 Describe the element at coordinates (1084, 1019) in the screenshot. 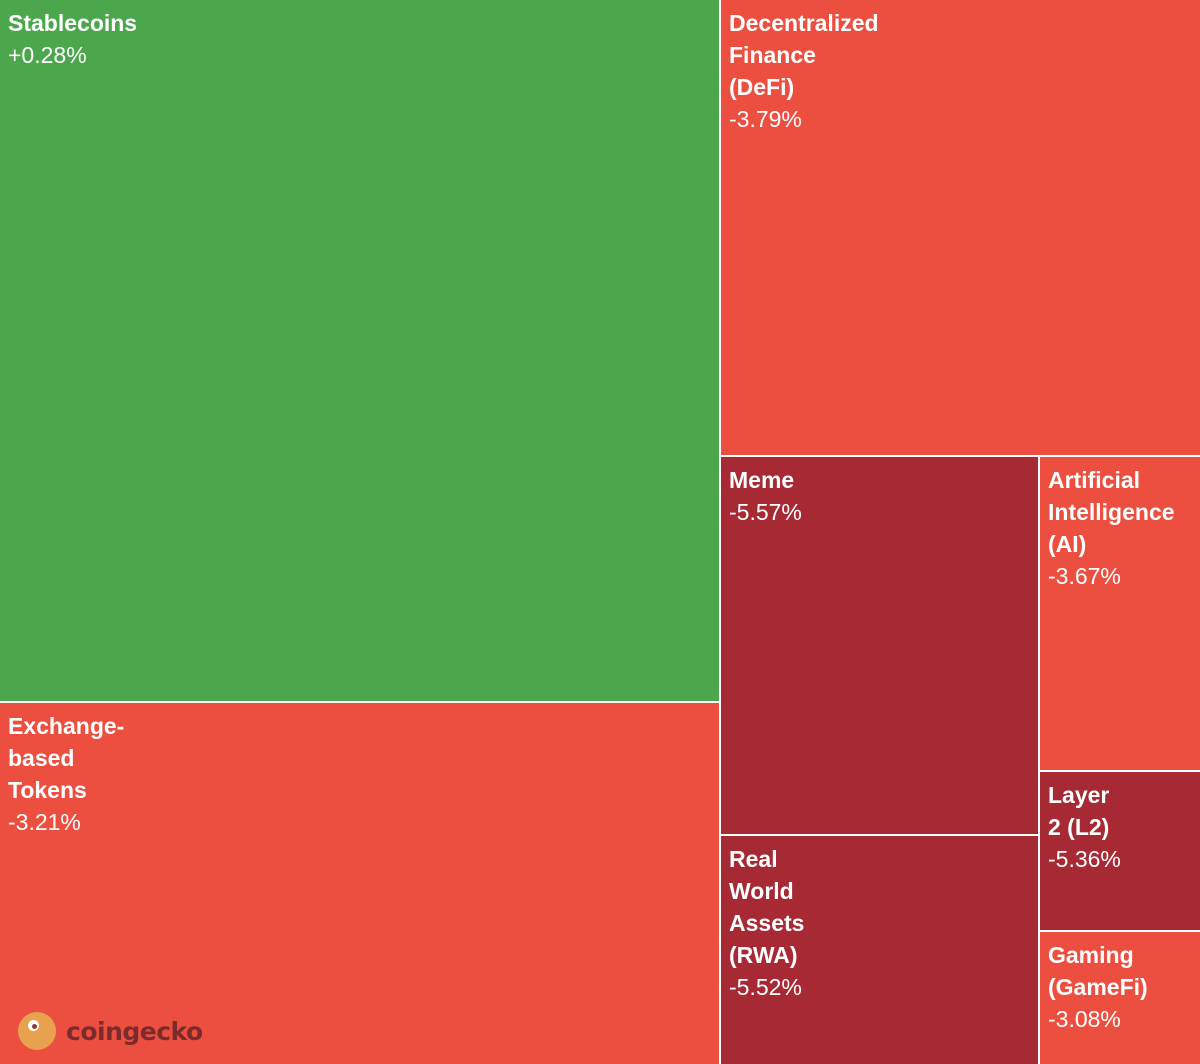

I see `tile-change: -3.08%` at that location.